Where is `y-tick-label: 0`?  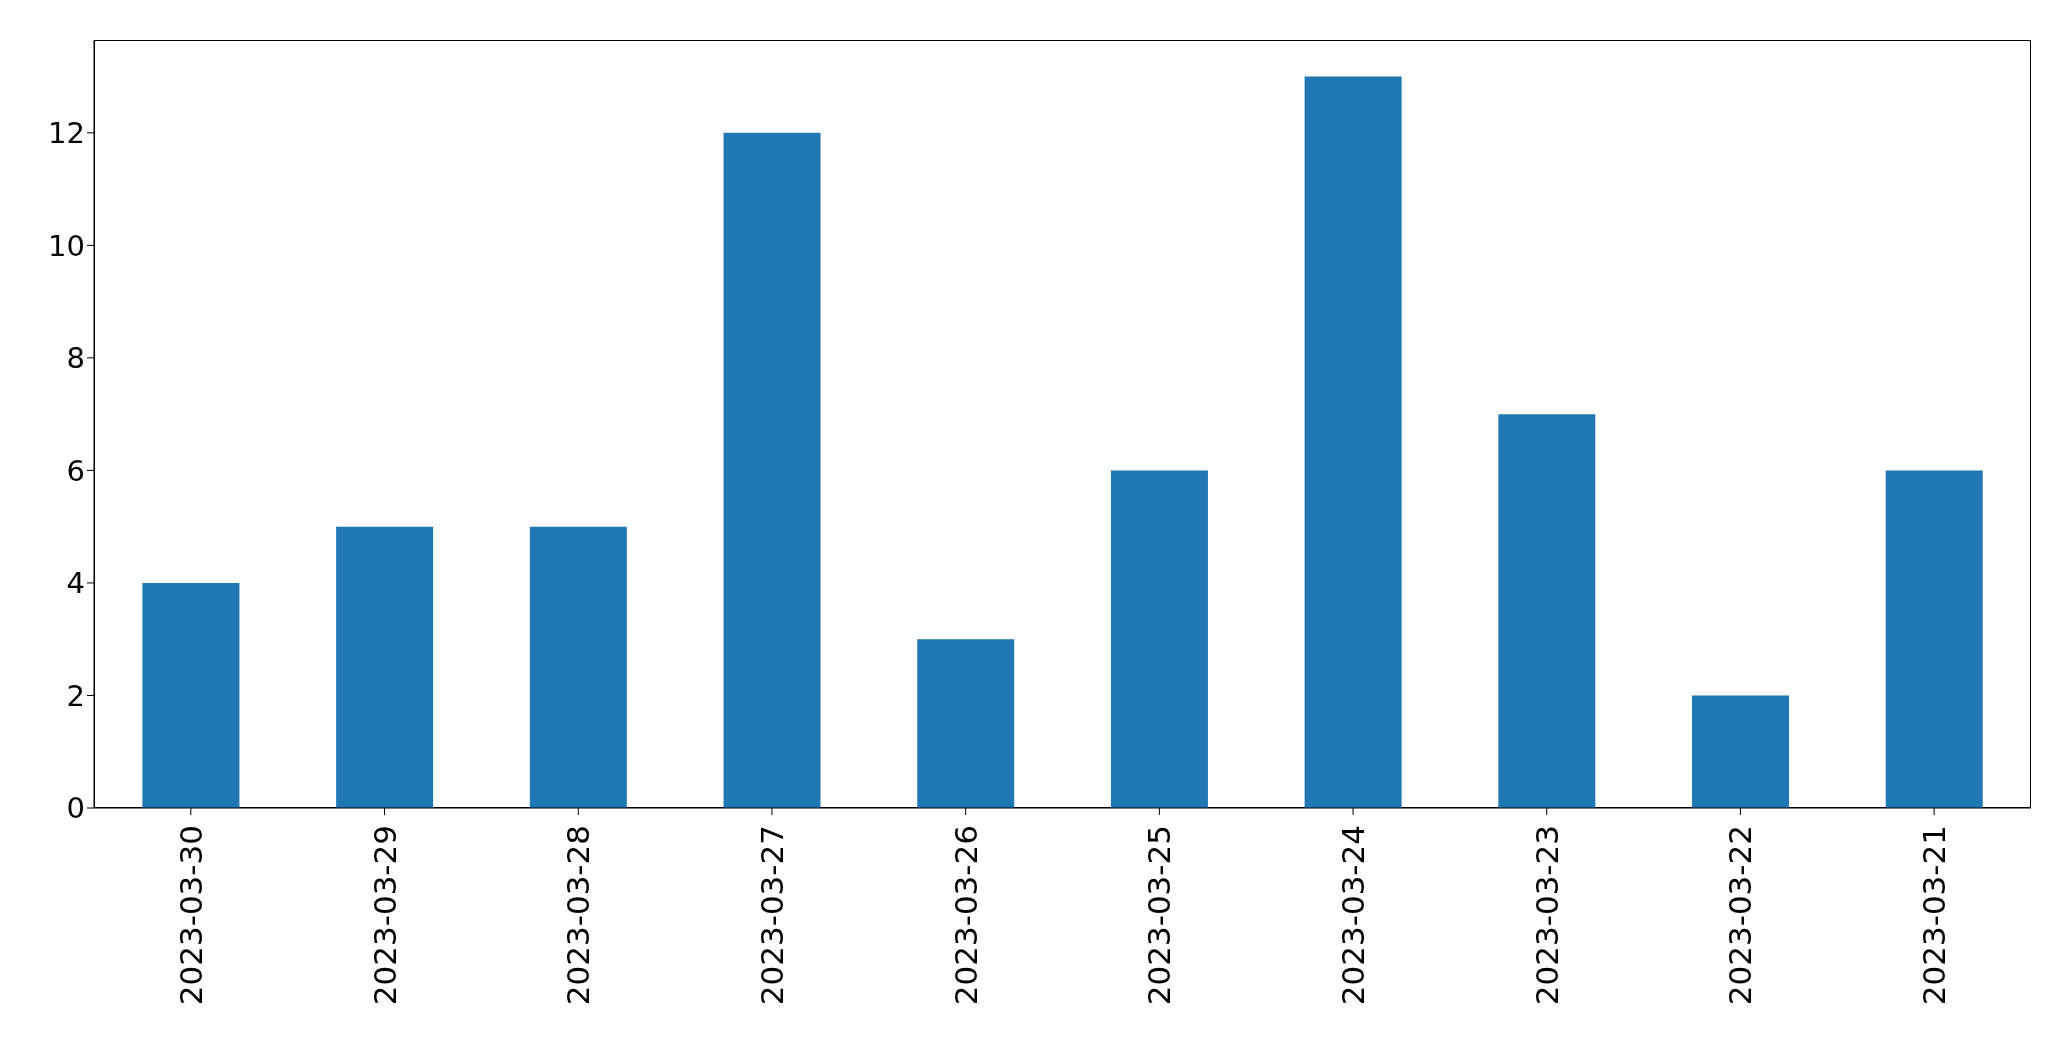 y-tick-label: 0 is located at coordinates (75, 808).